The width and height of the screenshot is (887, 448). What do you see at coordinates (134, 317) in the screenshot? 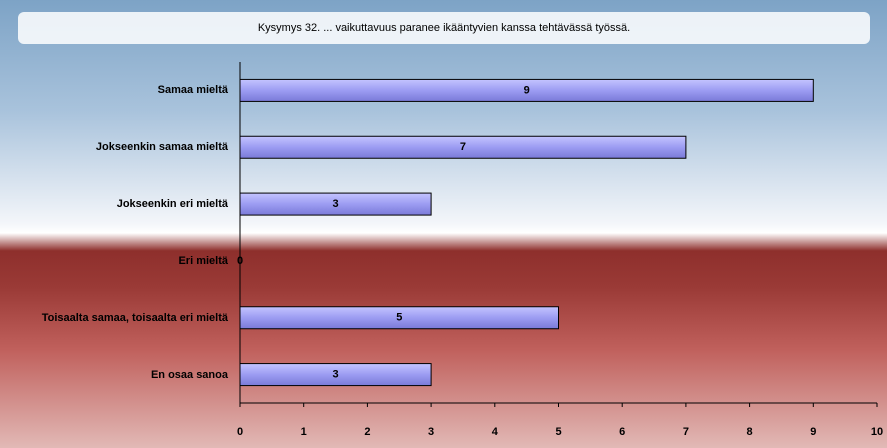
I see `category-text: Toisaalta samaa, toisaalta eri mieltä` at bounding box center [134, 317].